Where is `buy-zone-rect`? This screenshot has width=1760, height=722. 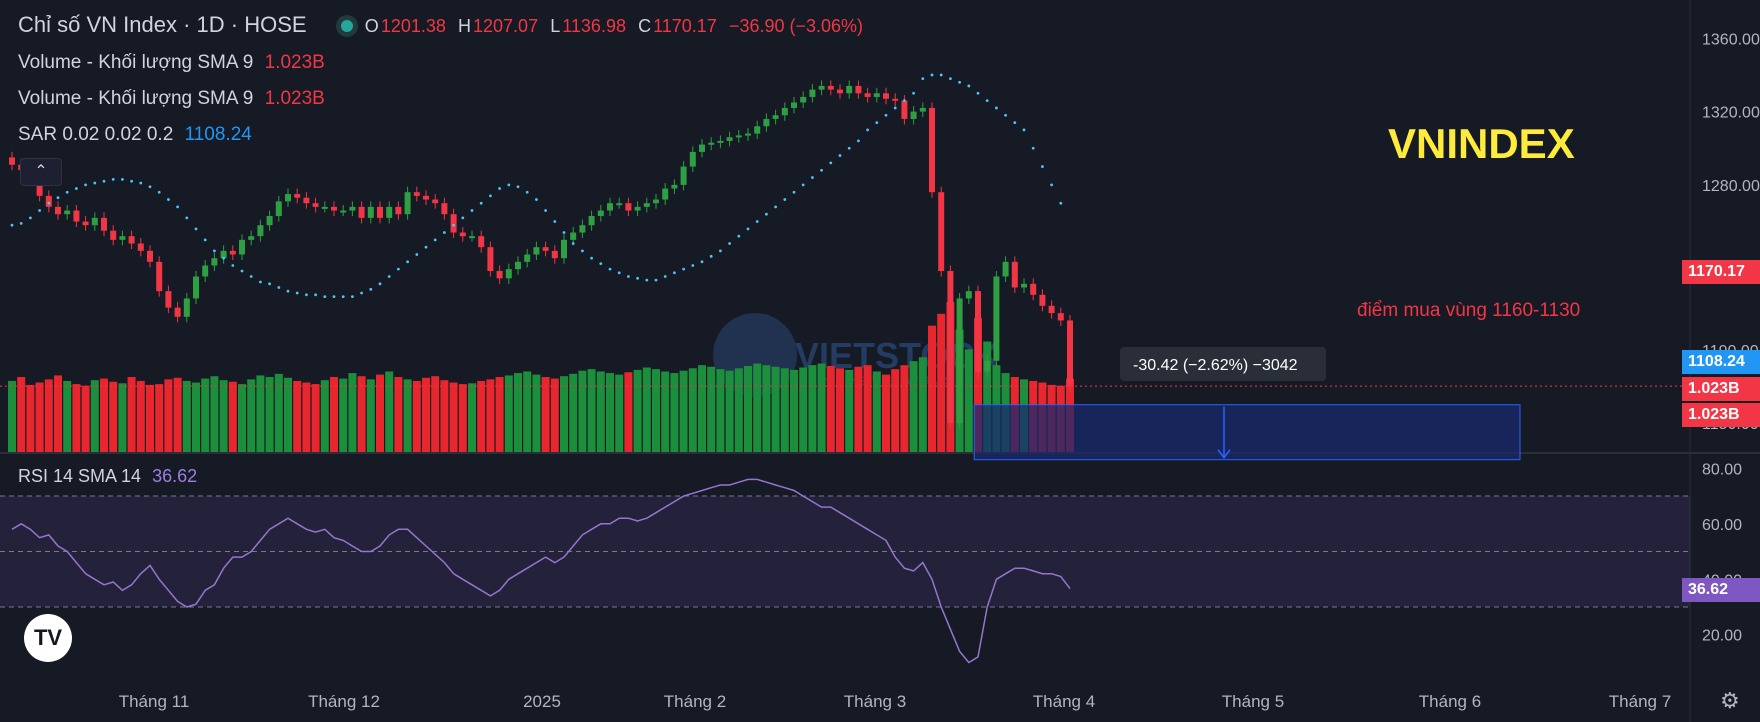
buy-zone-rect is located at coordinates (1247, 432).